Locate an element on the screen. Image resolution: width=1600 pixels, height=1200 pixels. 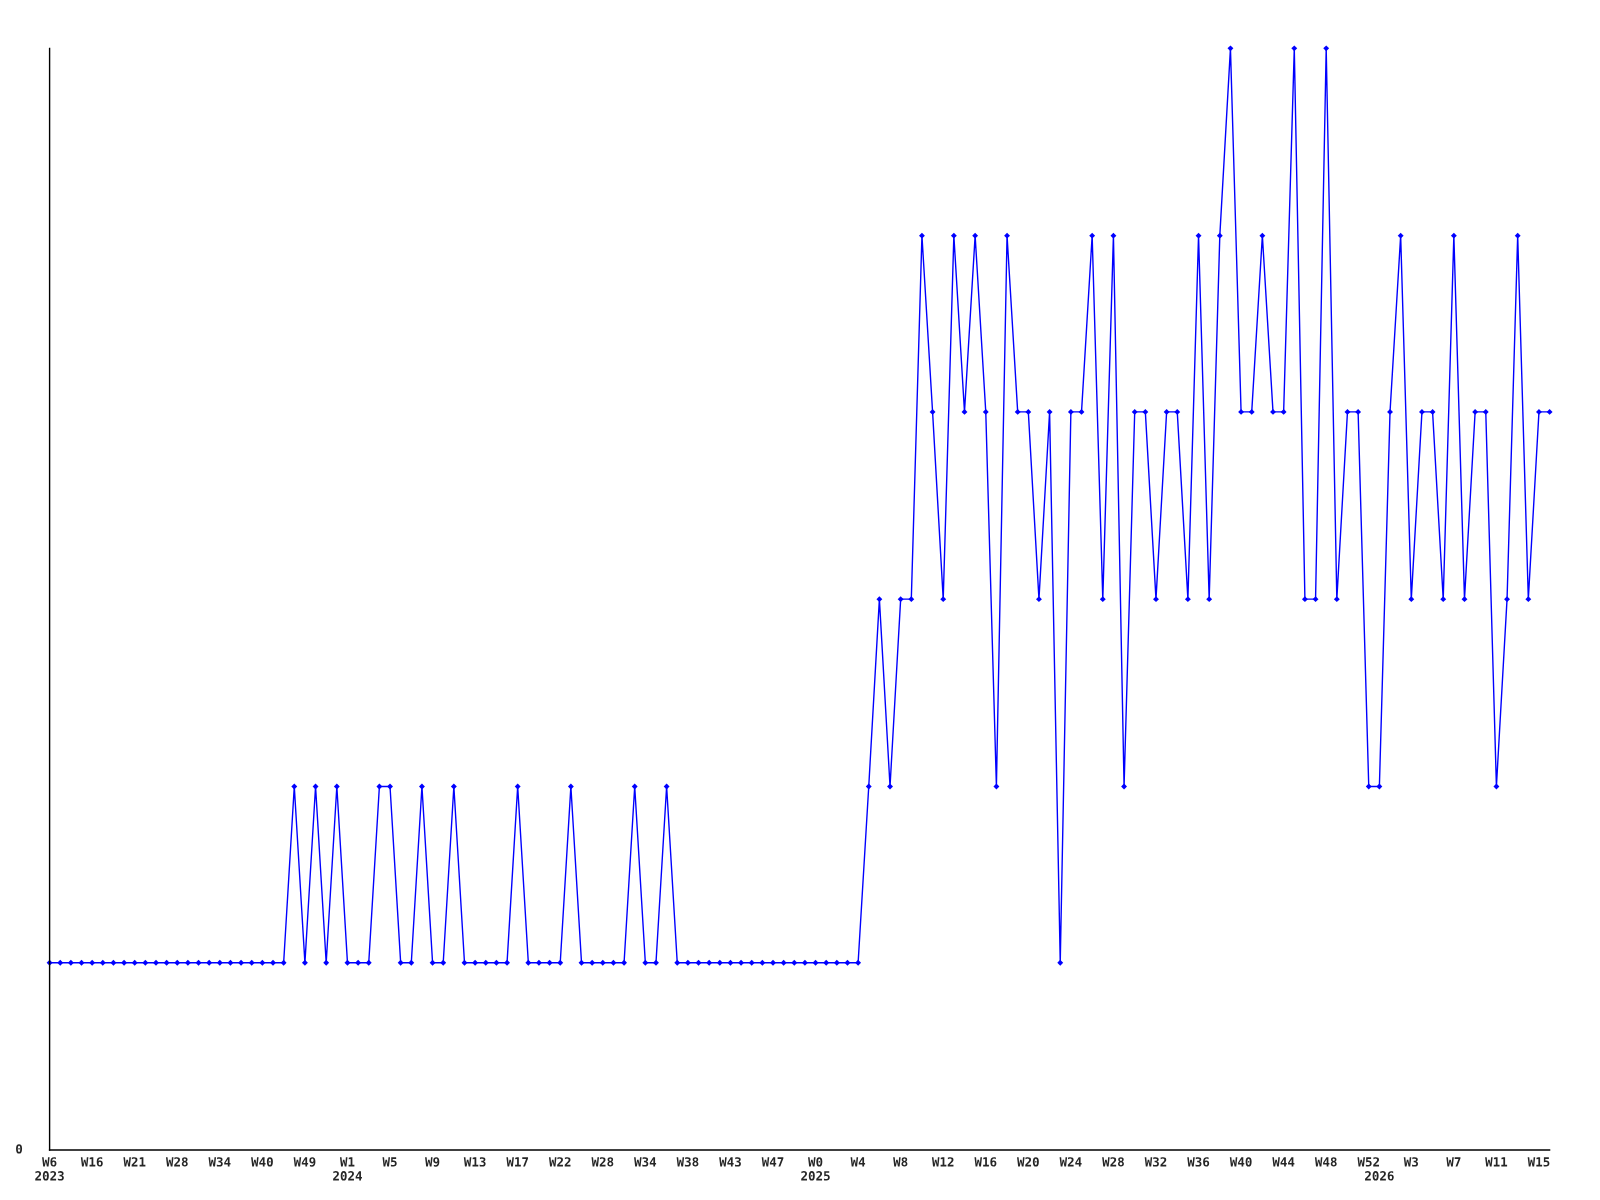
x-tick-label: 2026 is located at coordinates (1379, 1176).